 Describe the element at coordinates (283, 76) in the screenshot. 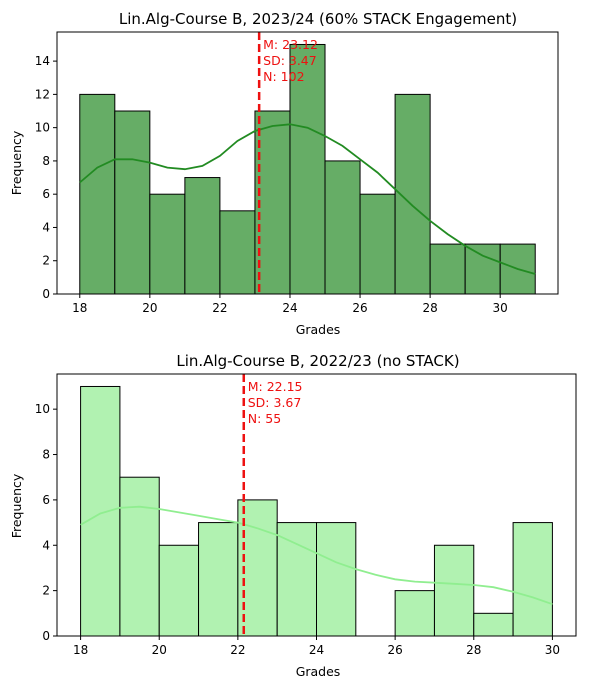

I see `stats-annotation-line: N: 102` at that location.